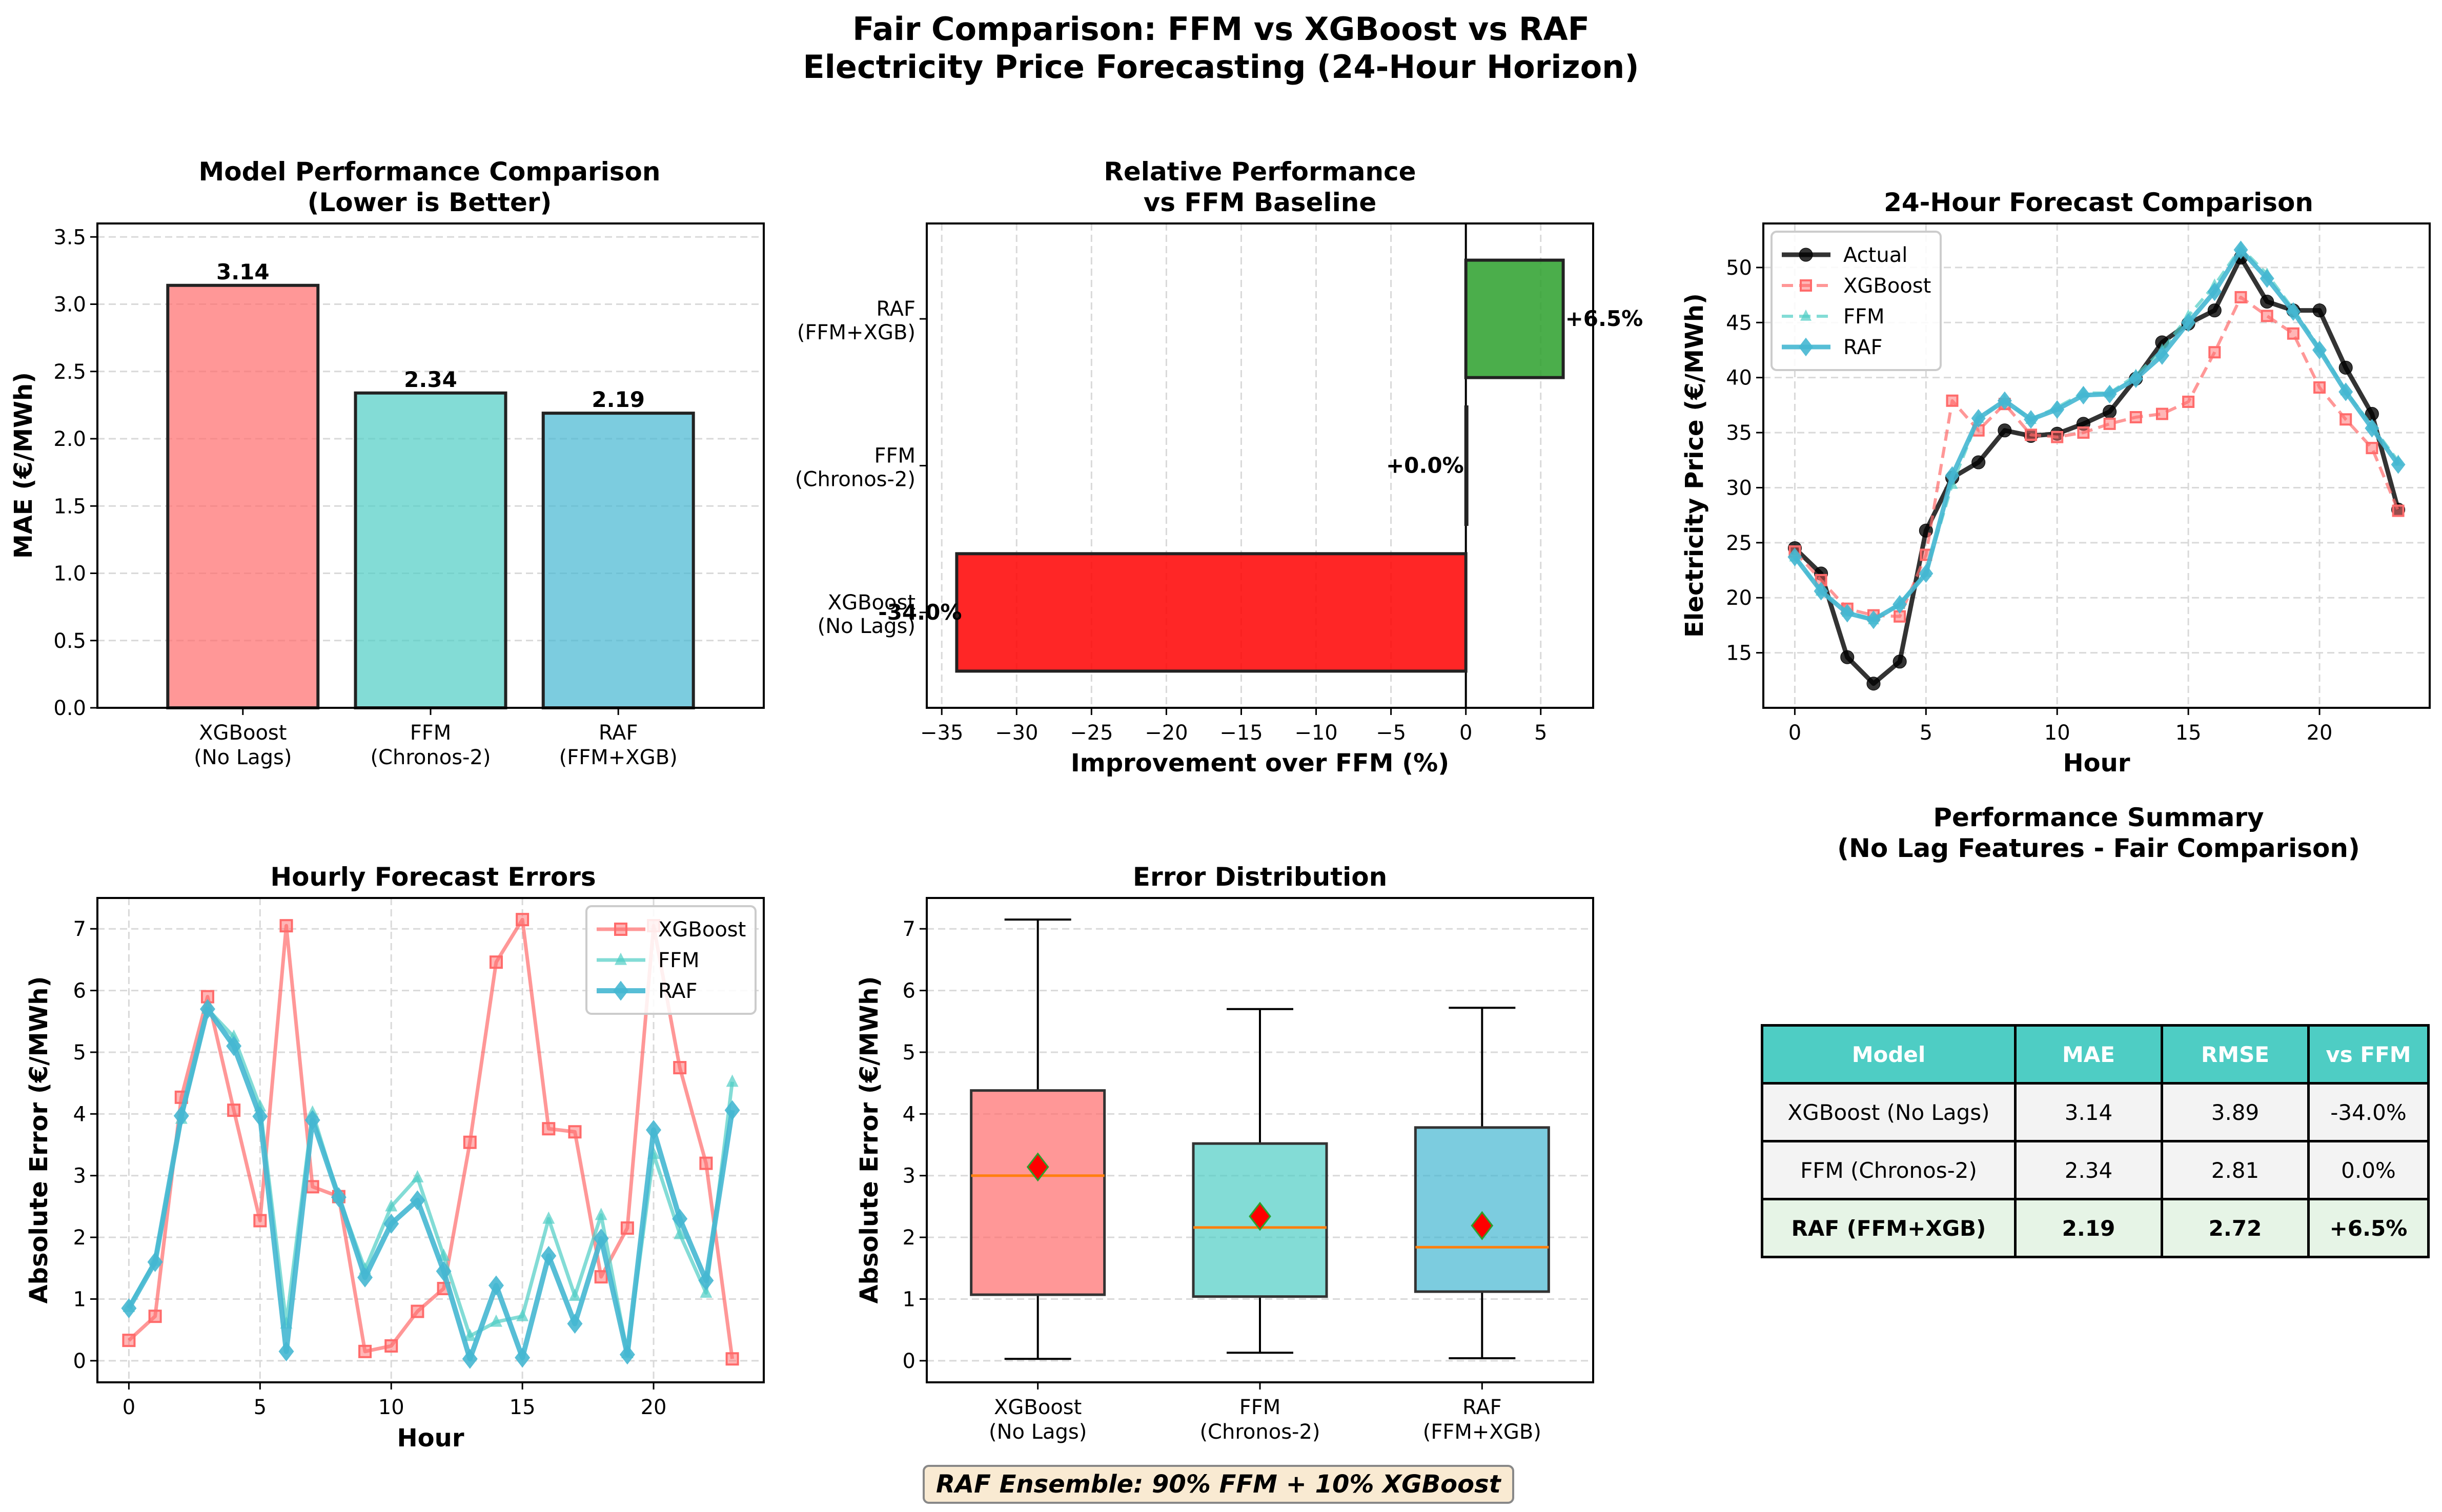 The height and width of the screenshot is (1512, 2442). I want to click on bar-value-label: 3.14, so click(243, 271).